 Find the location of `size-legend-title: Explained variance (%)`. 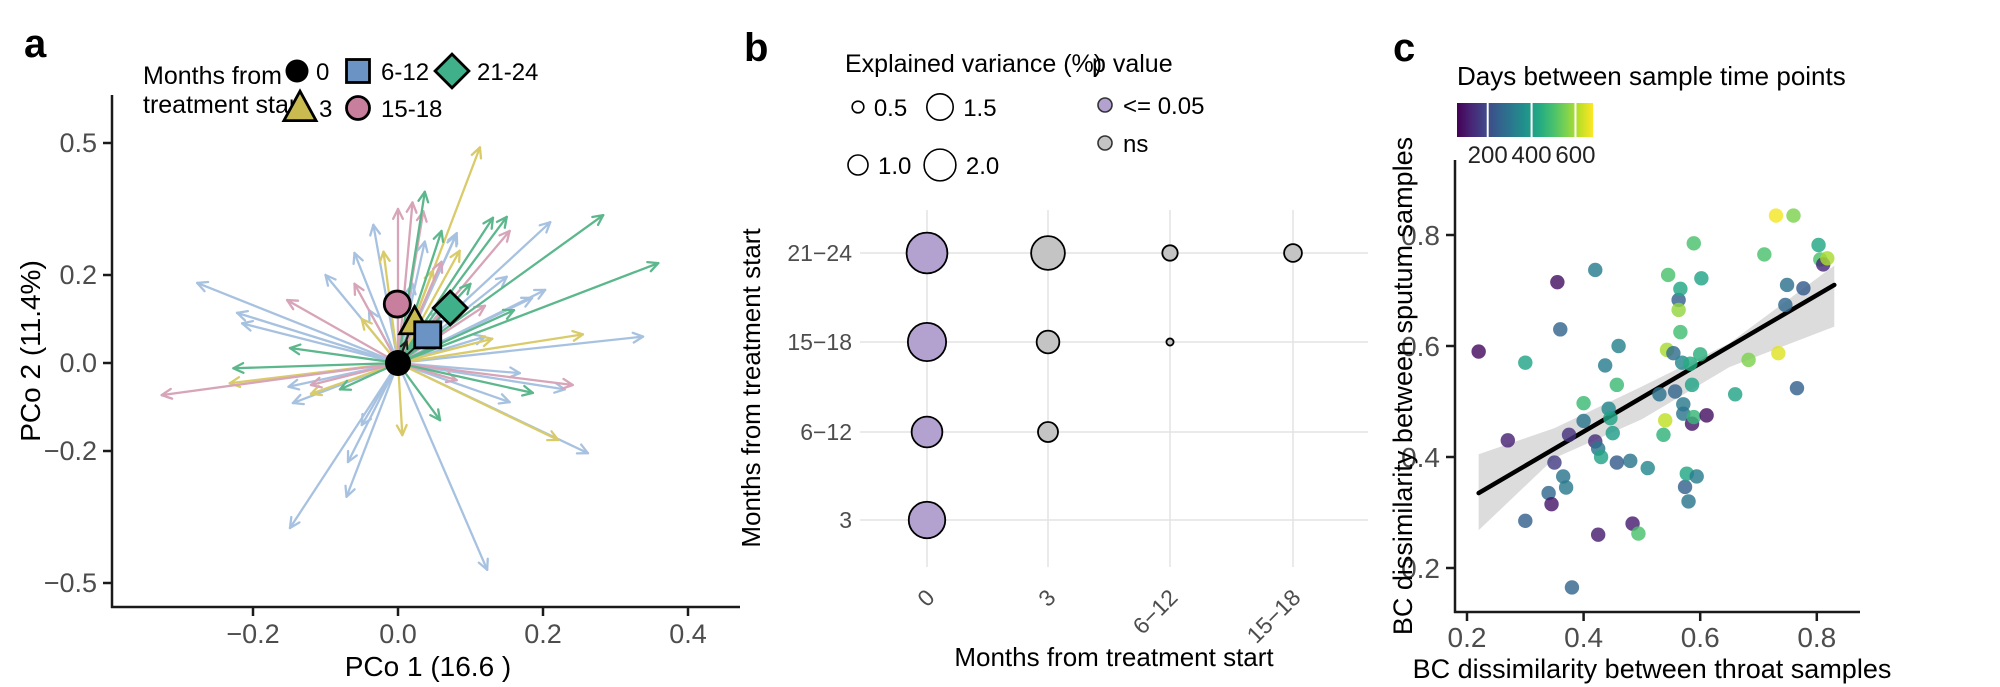

size-legend-title: Explained variance (%) is located at coordinates (973, 64).